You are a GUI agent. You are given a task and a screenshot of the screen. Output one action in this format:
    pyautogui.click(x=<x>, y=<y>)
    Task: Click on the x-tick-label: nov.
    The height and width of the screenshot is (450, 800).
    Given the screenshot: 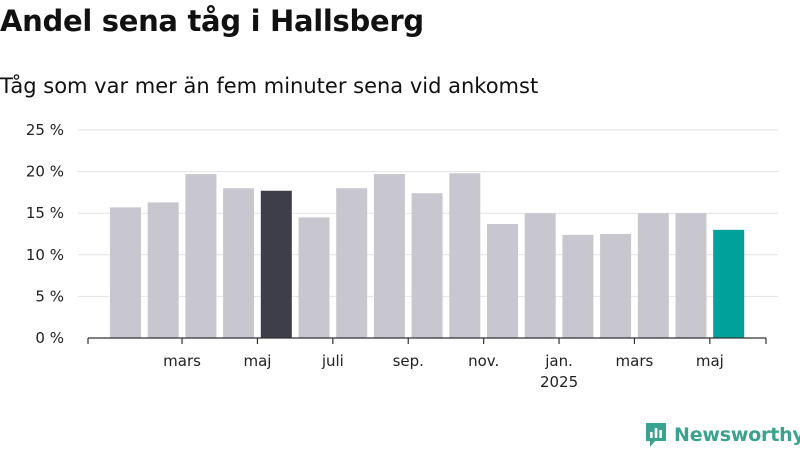 What is the action you would take?
    pyautogui.click(x=483, y=361)
    